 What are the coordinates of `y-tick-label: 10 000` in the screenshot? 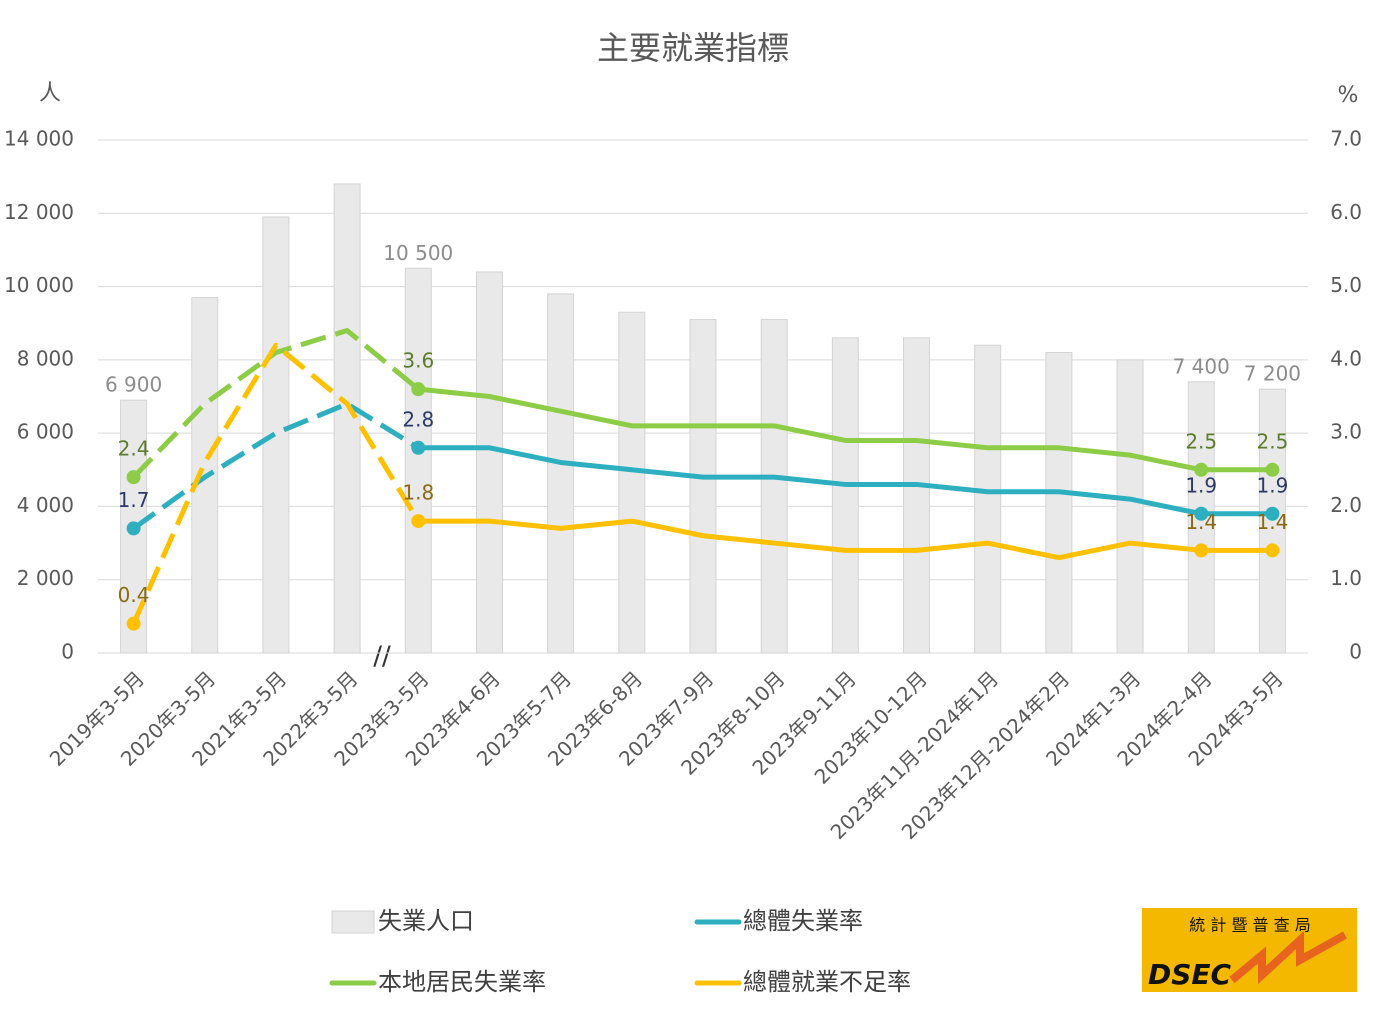 It's located at (39, 285).